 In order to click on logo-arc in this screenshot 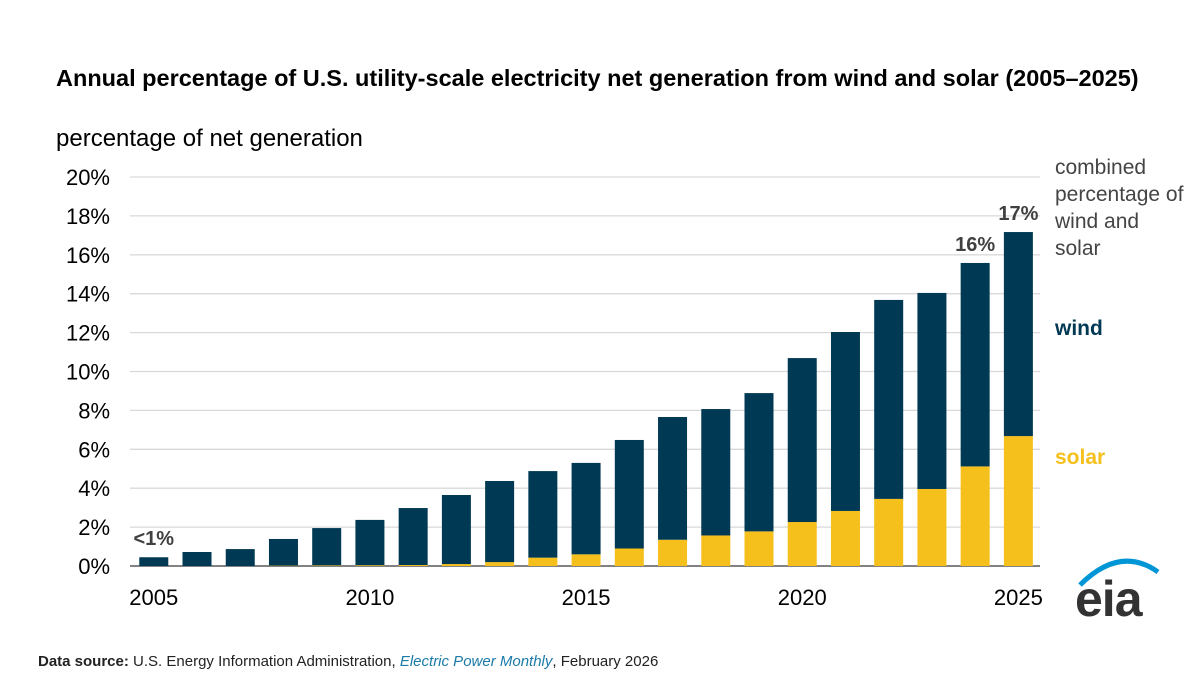, I will do `click(1119, 572)`.